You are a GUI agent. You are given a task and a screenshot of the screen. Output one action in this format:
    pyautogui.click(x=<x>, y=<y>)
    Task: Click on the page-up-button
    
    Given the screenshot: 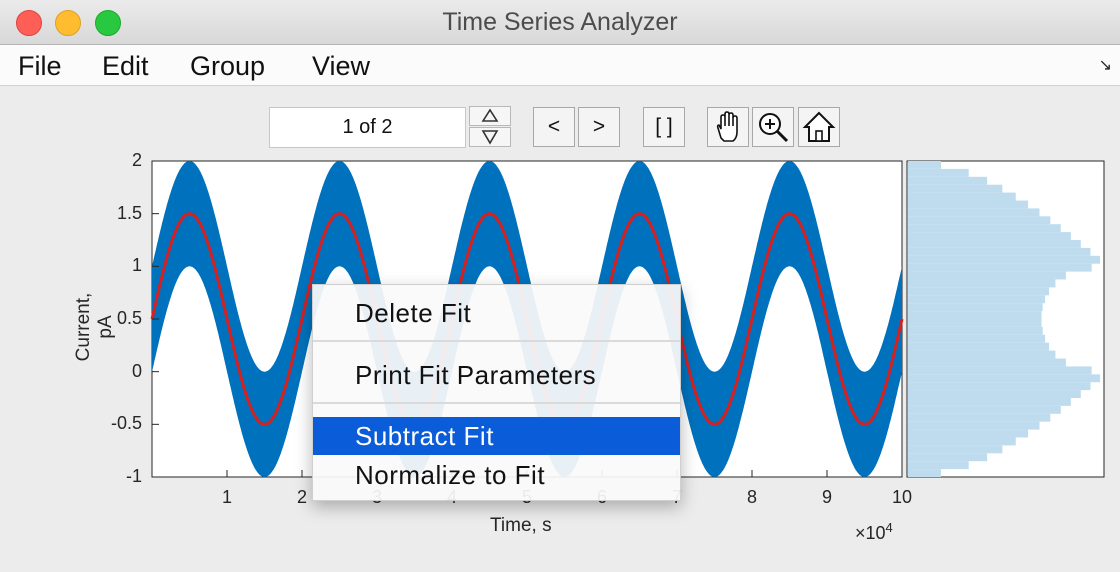 What is the action you would take?
    pyautogui.click(x=490, y=116)
    